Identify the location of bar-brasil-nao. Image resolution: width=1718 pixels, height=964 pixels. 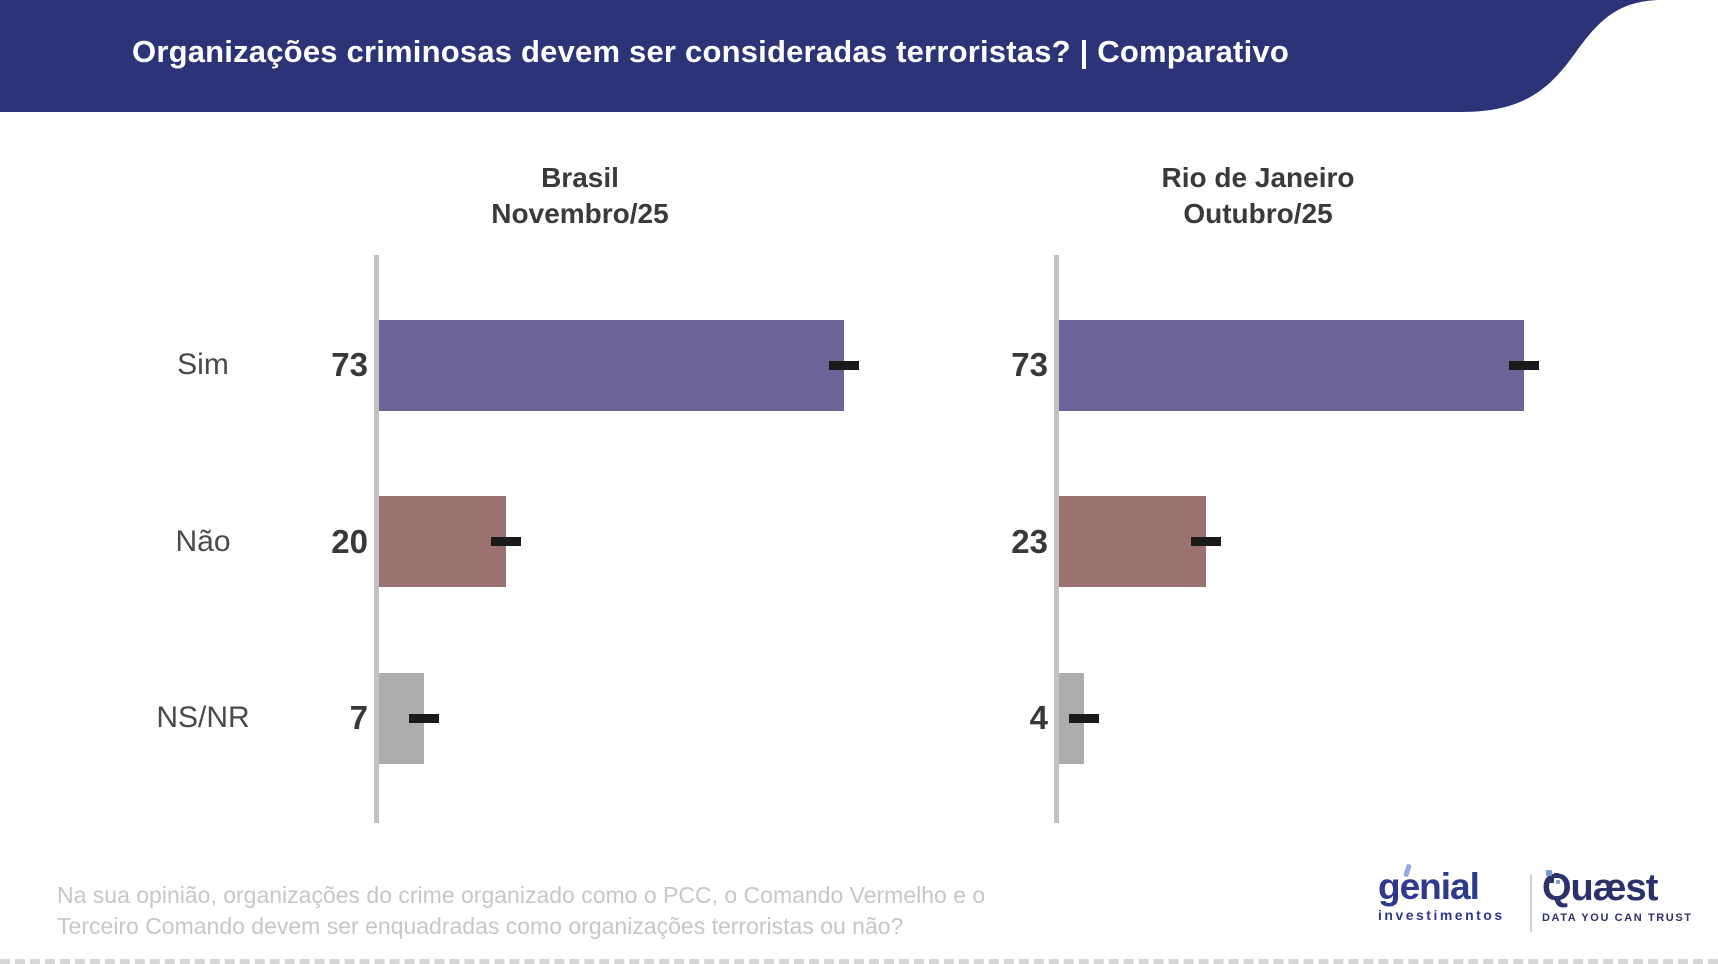
(442, 541).